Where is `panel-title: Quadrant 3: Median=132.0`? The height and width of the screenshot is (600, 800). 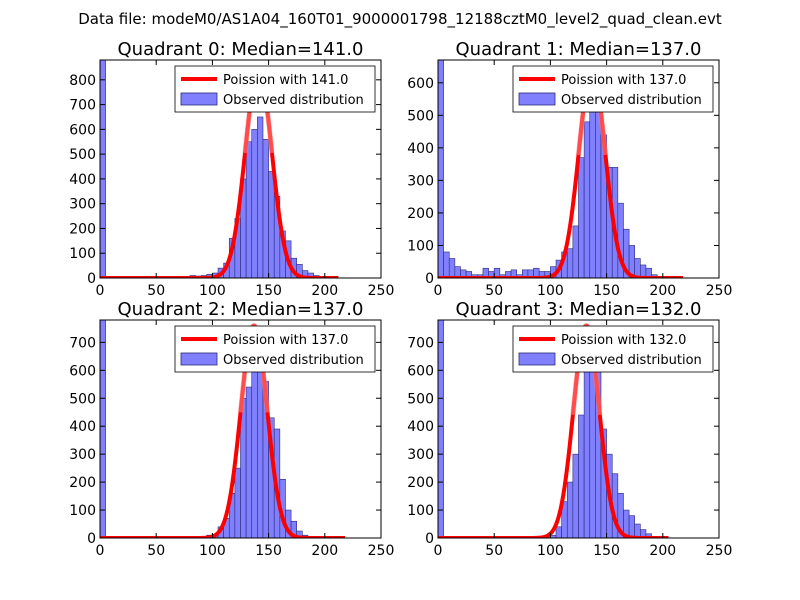 panel-title: Quadrant 3: Median=132.0 is located at coordinates (579, 309).